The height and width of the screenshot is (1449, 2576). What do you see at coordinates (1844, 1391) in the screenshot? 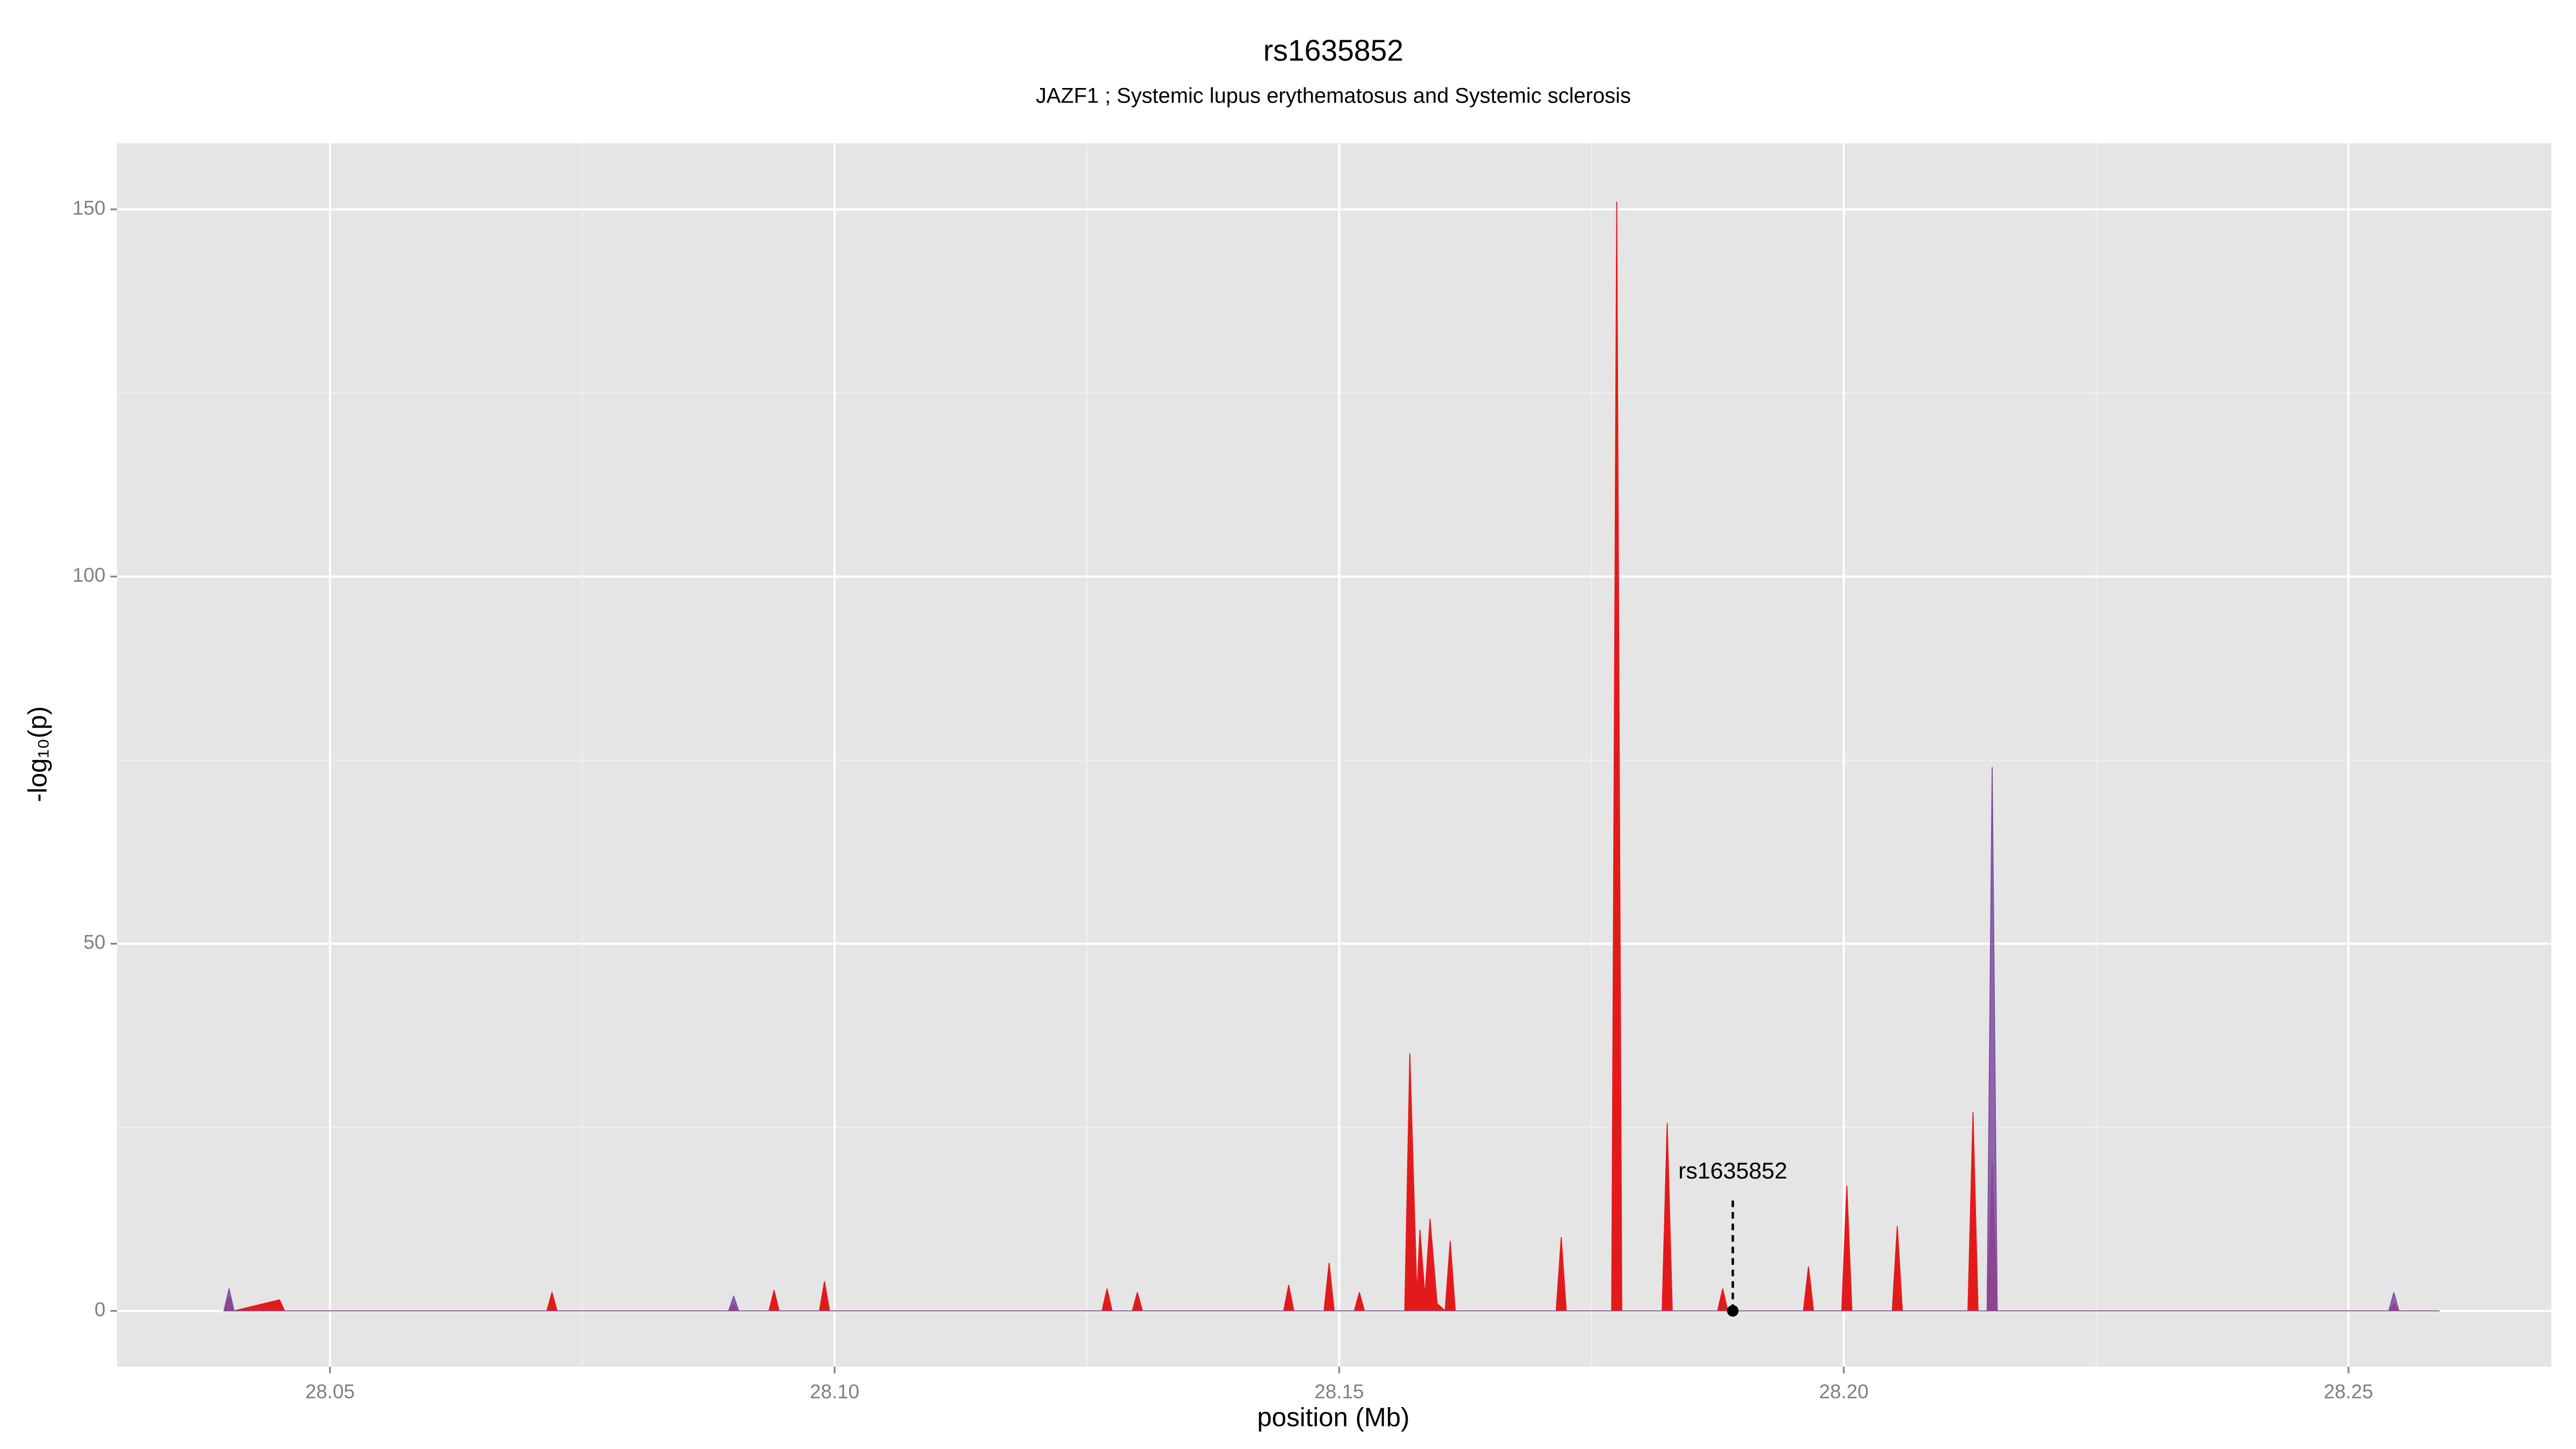
I see `x-tick-label: 28.20` at bounding box center [1844, 1391].